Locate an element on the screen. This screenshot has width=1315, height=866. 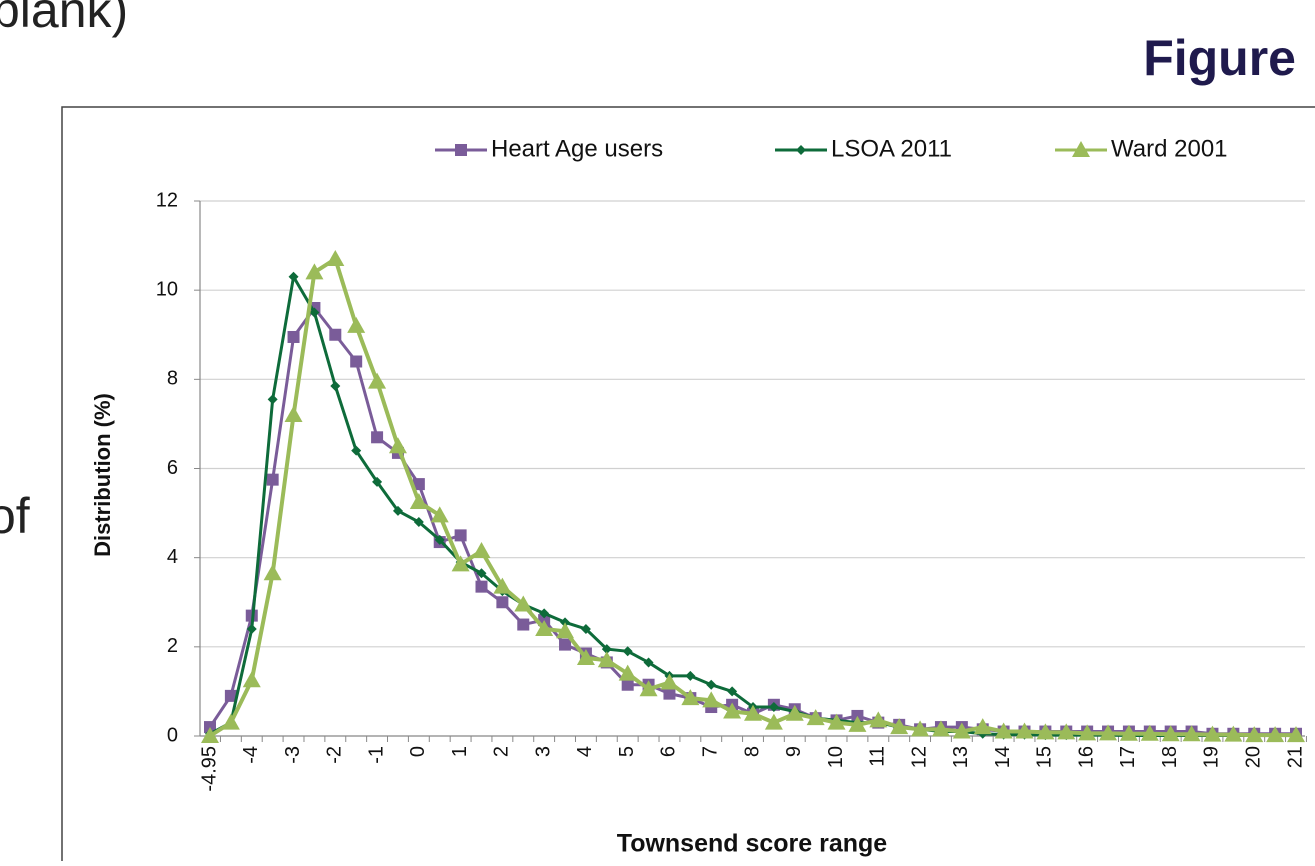
x-tick-label: 8 is located at coordinates (752, 751).